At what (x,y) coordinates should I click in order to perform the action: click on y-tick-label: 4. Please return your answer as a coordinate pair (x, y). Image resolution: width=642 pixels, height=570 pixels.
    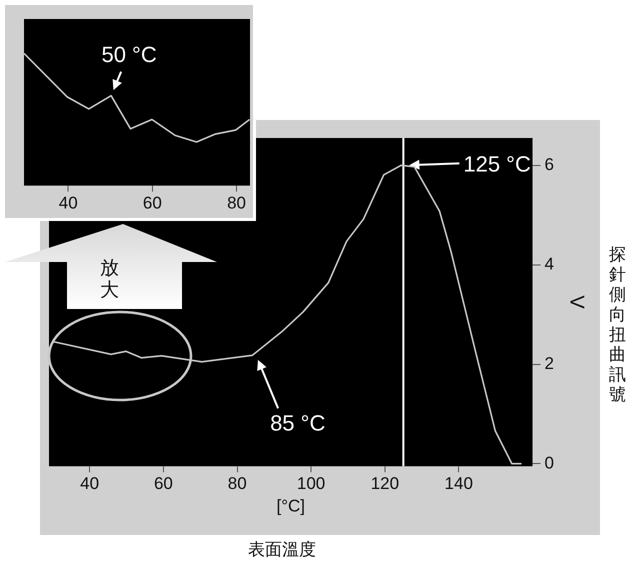
    Looking at the image, I should click on (549, 264).